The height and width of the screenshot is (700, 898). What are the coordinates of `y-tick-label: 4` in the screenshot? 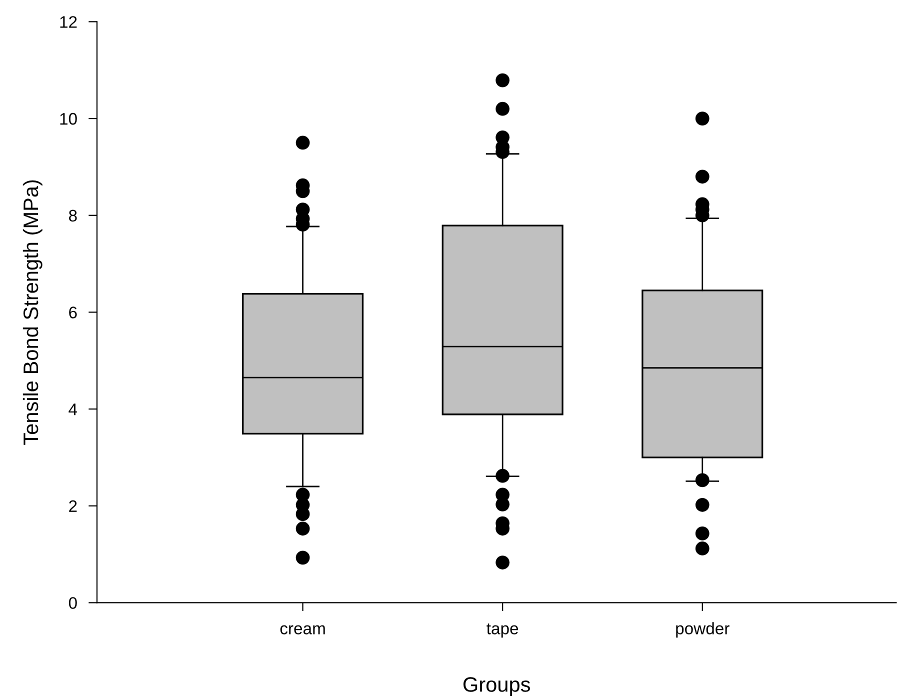 It's located at (73, 410).